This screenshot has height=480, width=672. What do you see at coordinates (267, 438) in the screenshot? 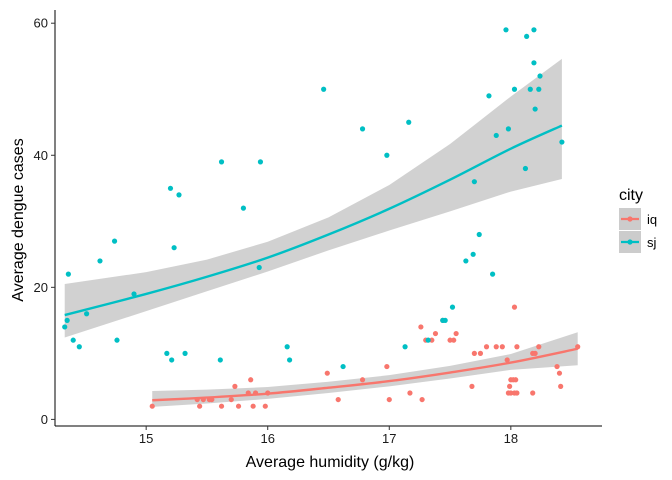
I see `x-tick-label: 16` at bounding box center [267, 438].